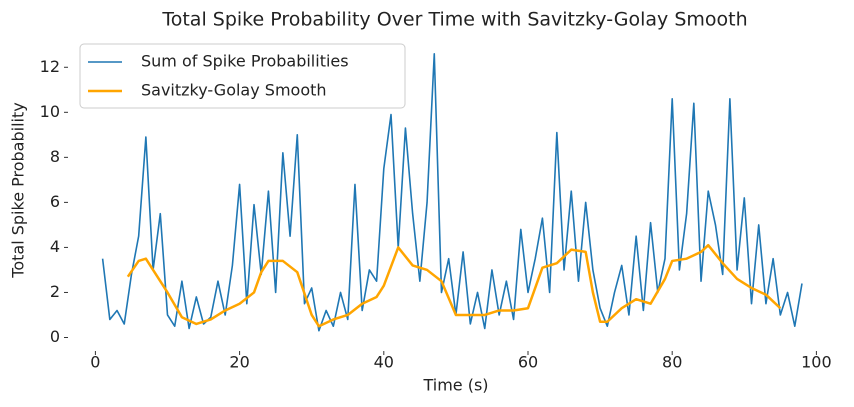 This screenshot has width=854, height=407. Describe the element at coordinates (234, 90) in the screenshot. I see `legend-label: Savitzky-Golay Smooth` at that location.